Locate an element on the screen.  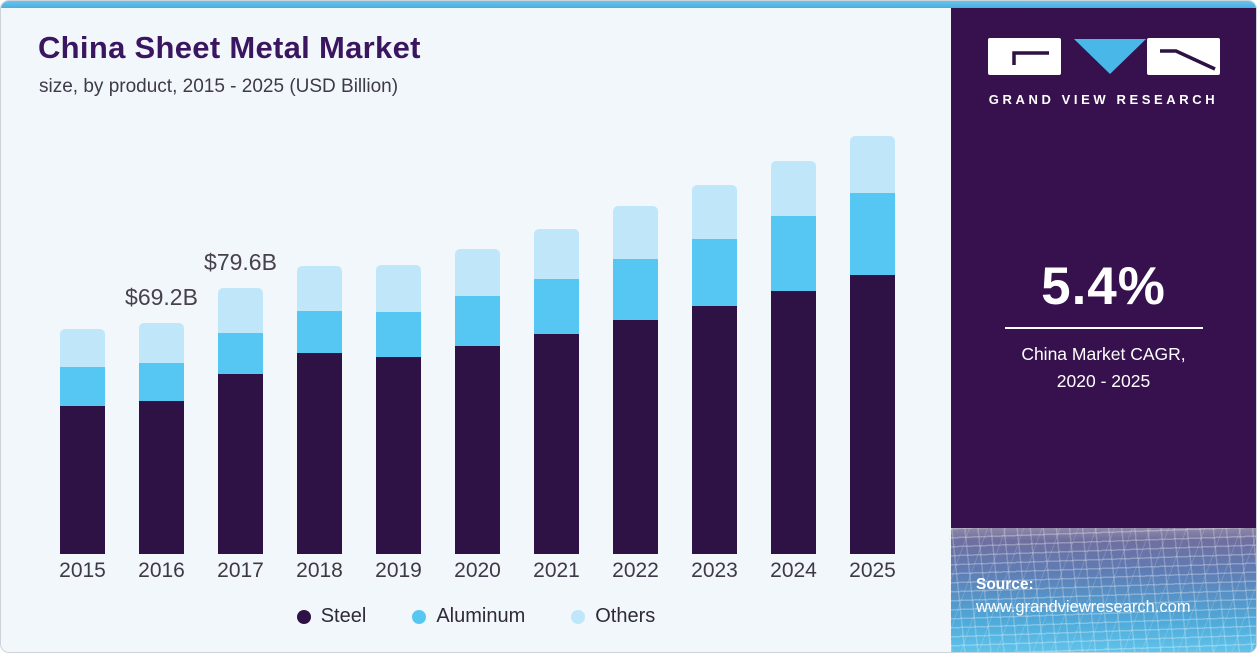
segment-aluminum-2022 is located at coordinates (635, 289).